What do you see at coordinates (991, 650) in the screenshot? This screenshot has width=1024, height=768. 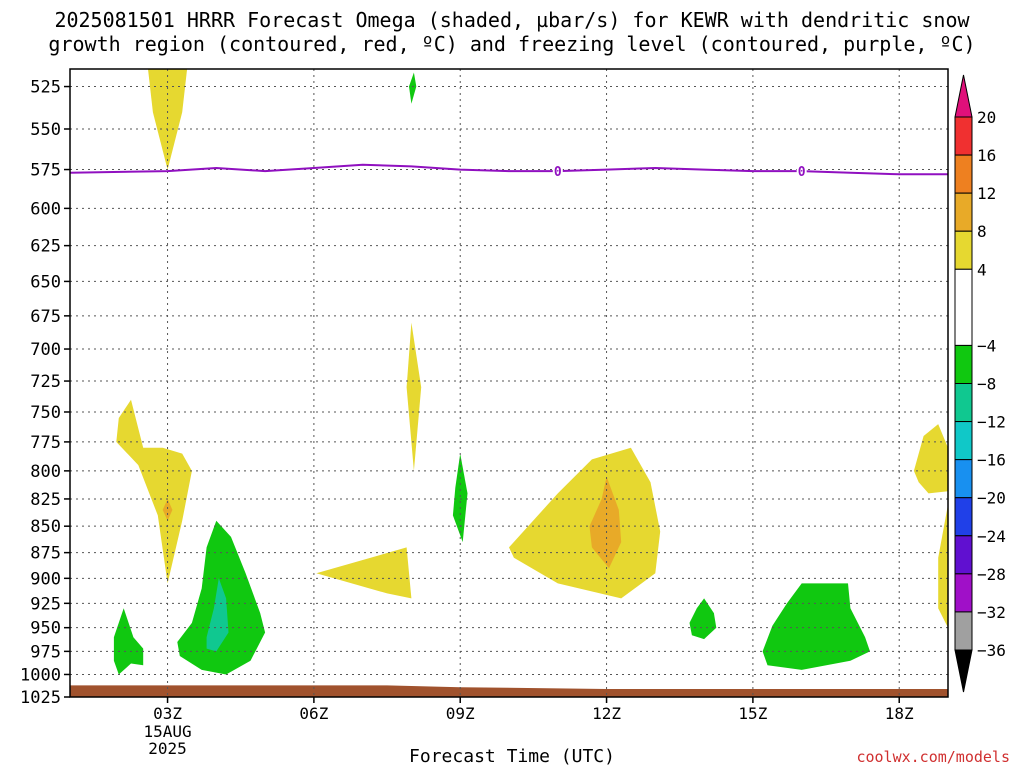 I see `colorbar-label: −36` at bounding box center [991, 650].